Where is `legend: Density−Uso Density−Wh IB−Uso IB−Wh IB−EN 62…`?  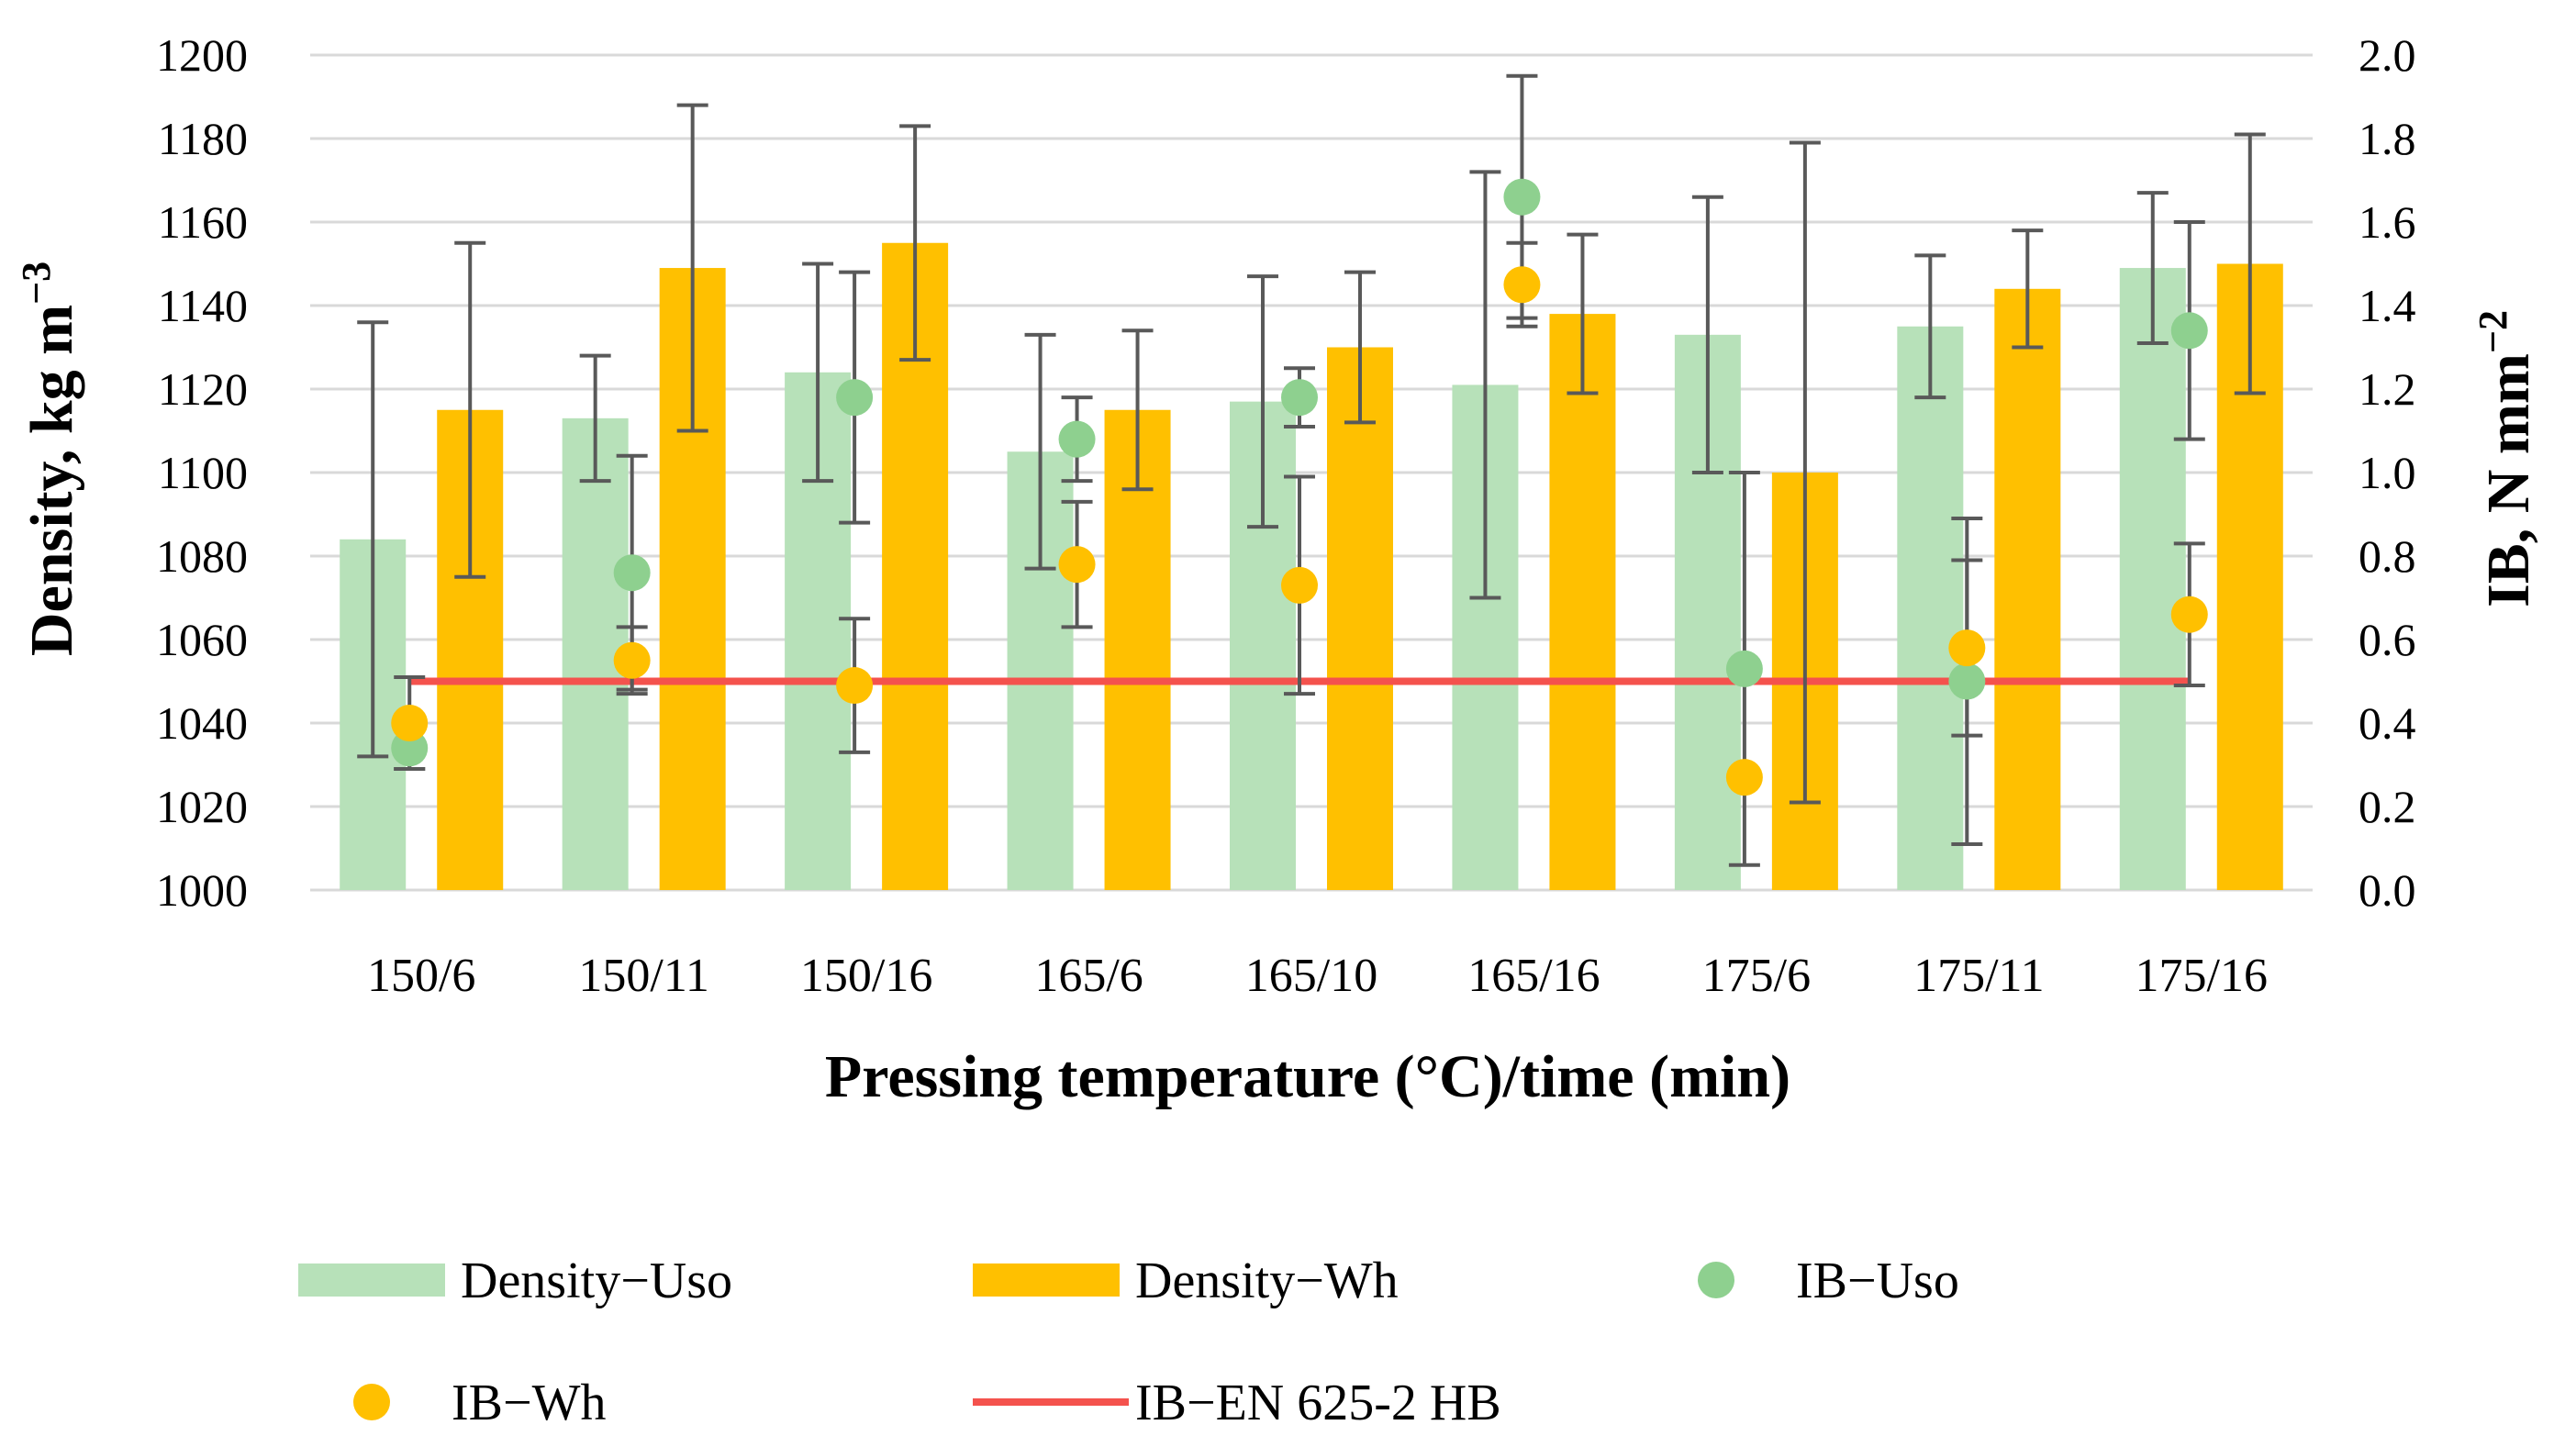
legend: Density−Uso Density−Wh IB−Uso IB−Wh IB−EN 62… is located at coordinates (1128, 1341).